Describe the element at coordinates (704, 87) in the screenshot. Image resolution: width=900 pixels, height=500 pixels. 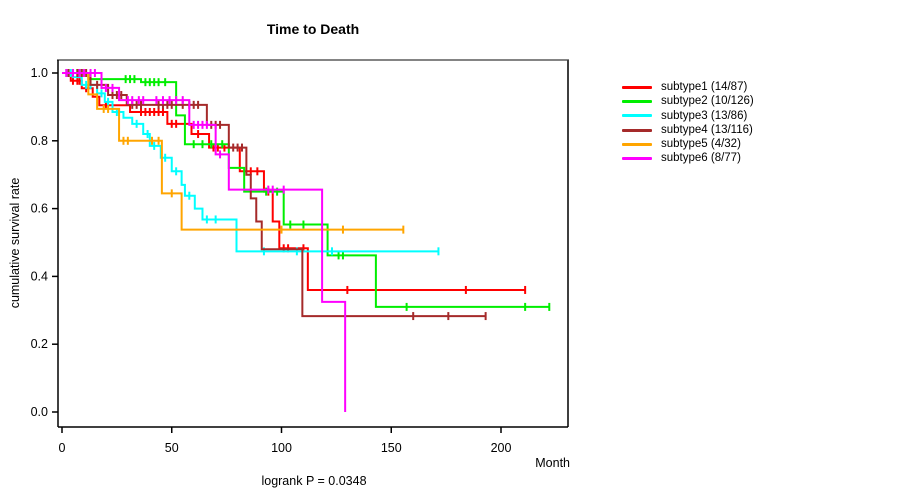
I see `legend-label: subtype1 (14/87)` at that location.